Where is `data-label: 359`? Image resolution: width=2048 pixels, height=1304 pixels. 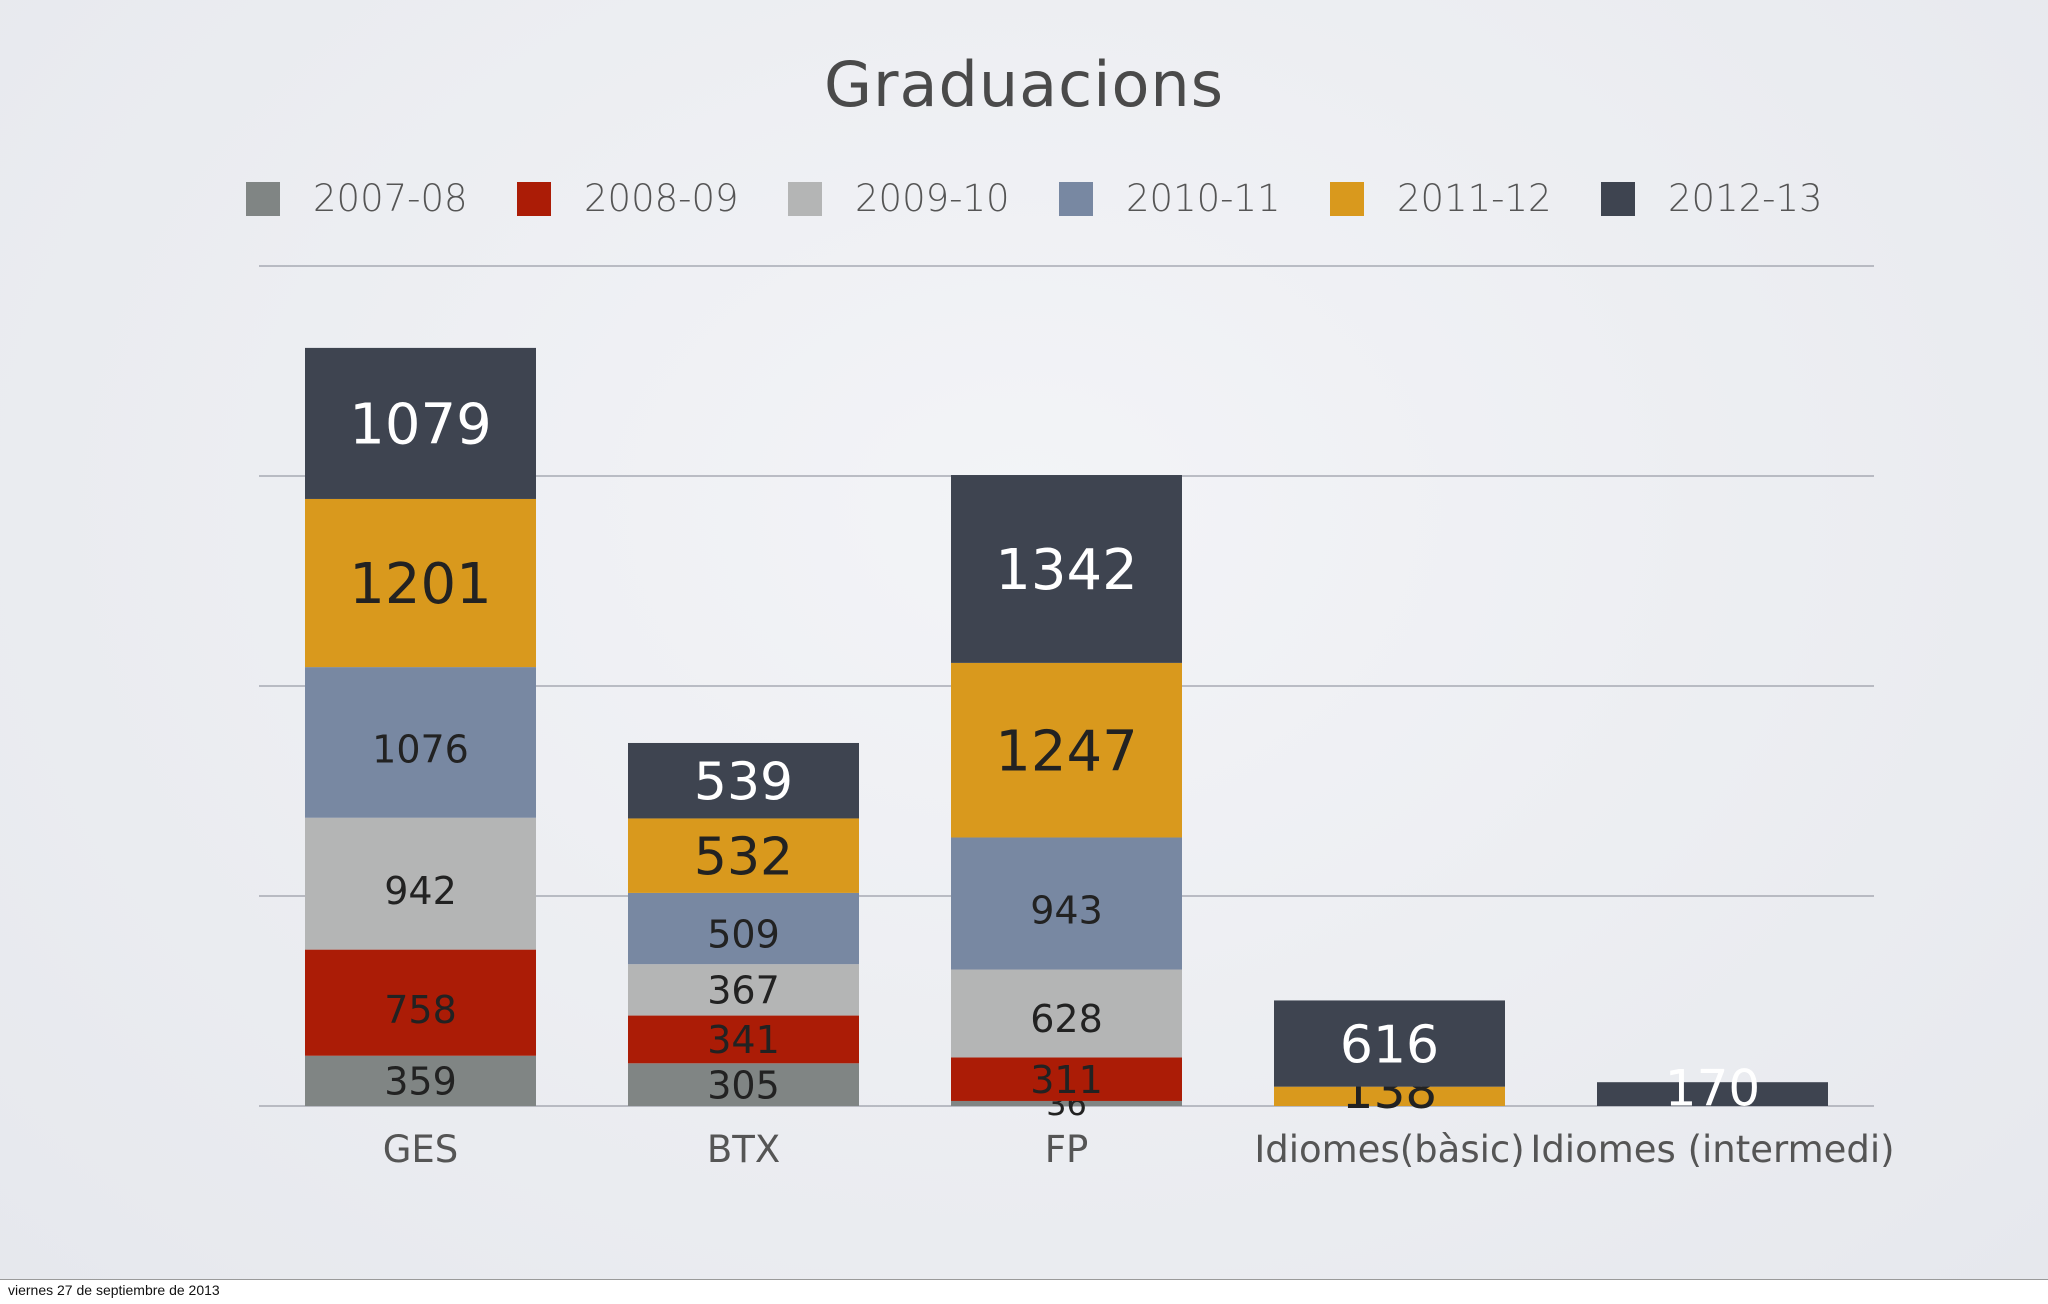 data-label: 359 is located at coordinates (420, 1082).